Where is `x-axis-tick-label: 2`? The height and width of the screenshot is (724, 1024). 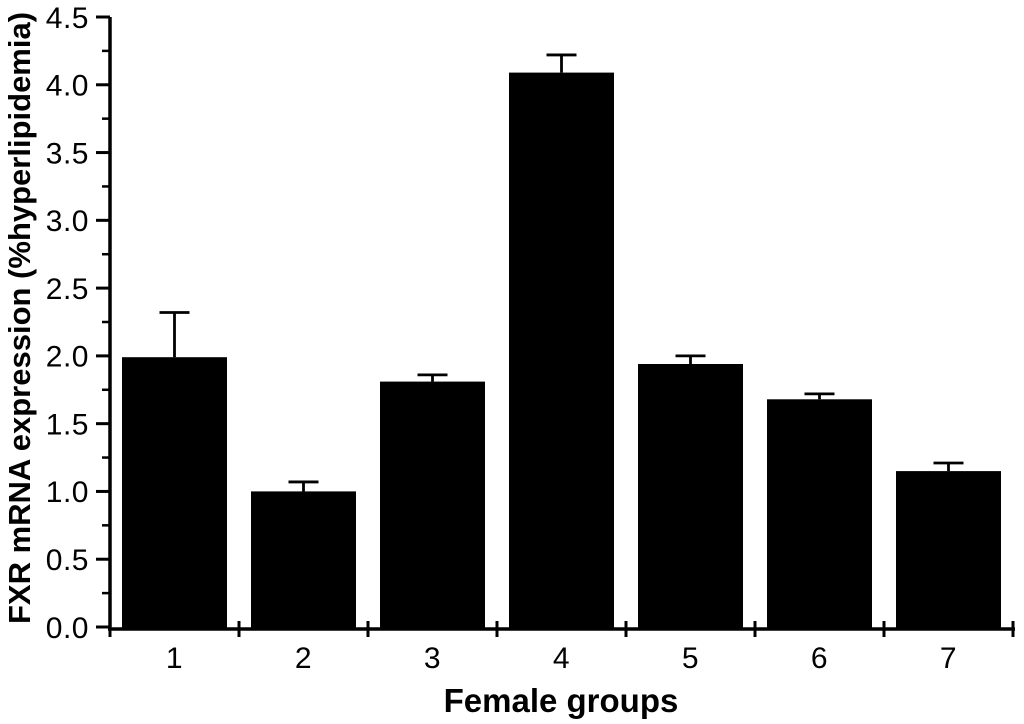 x-axis-tick-label: 2 is located at coordinates (303, 658).